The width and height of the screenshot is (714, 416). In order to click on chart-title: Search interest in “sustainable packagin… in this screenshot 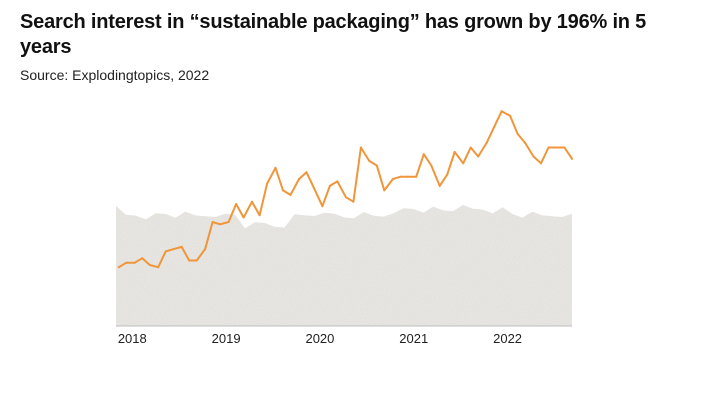, I will do `click(333, 34)`.